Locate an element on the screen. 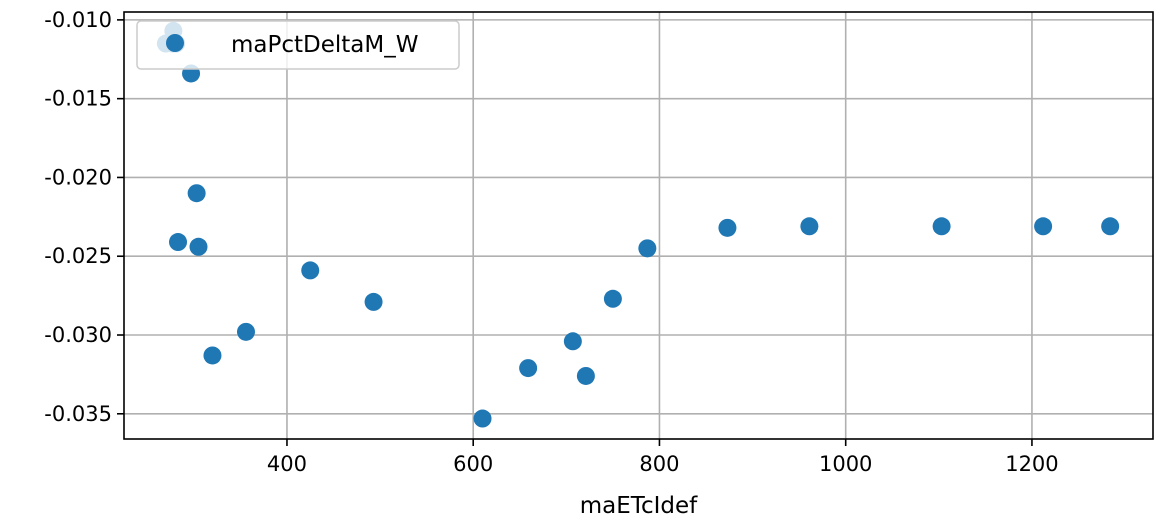 This screenshot has height=518, width=1155. legend-box is located at coordinates (298, 45).